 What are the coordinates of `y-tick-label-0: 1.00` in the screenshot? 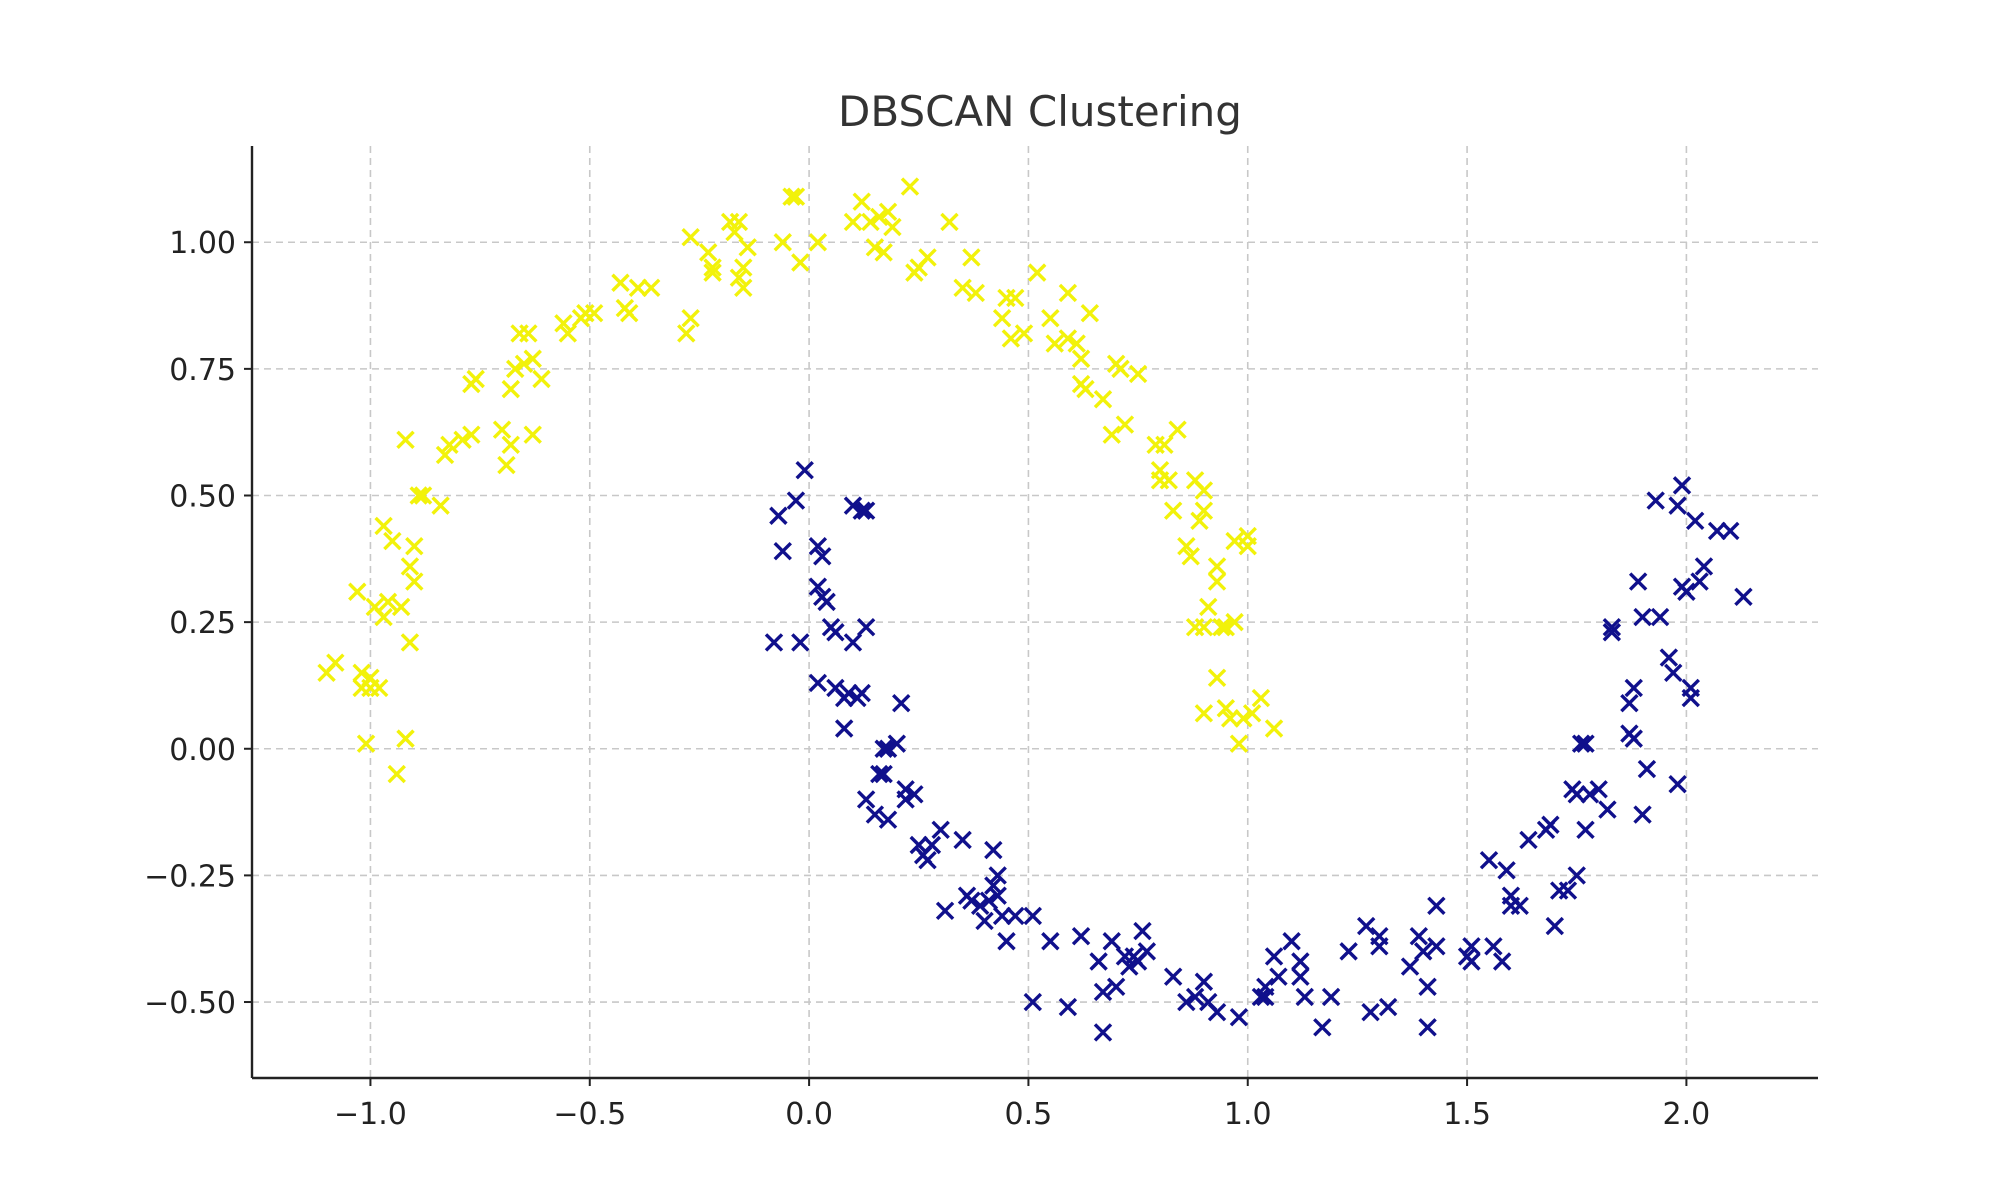 It's located at (202, 243).